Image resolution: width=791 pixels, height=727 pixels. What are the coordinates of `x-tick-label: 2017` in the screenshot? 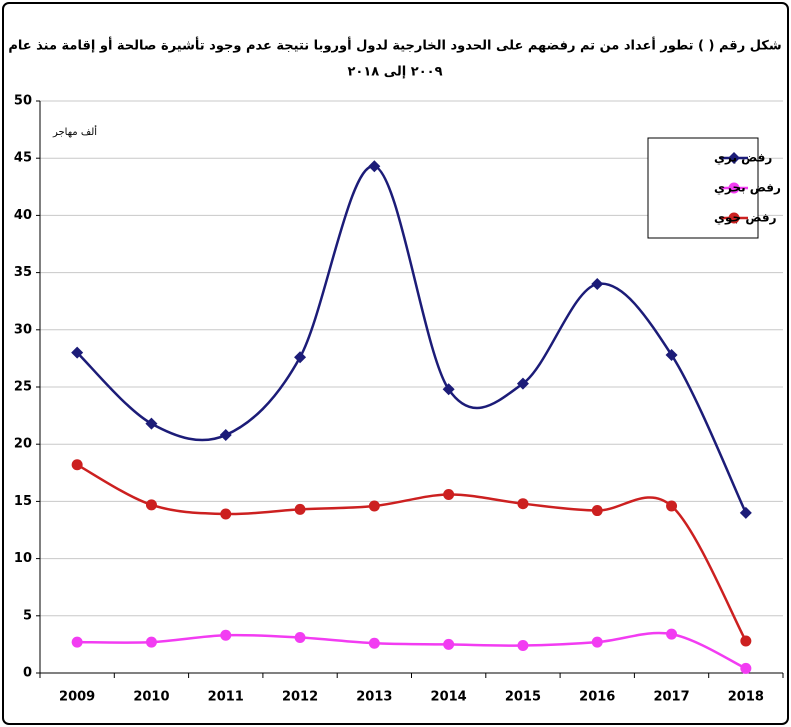 It's located at (671, 697).